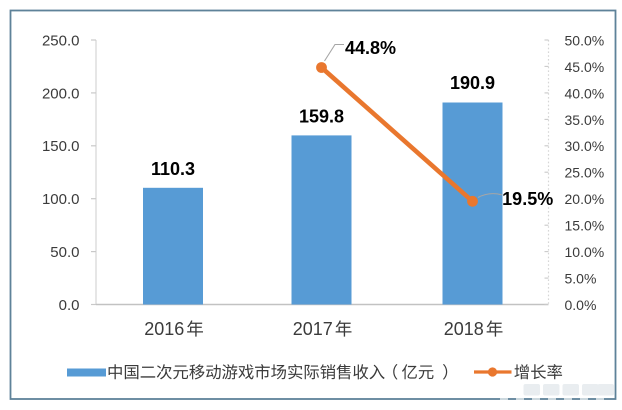 The height and width of the screenshot is (410, 622). I want to click on svg-text: 40.0%, so click(585, 93).